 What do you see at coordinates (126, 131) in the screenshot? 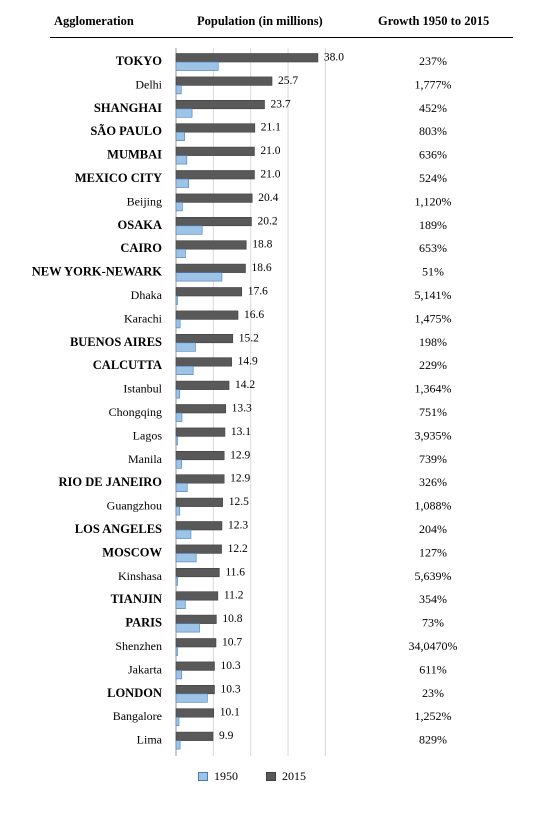
I see `city-label: SÃO PAULO` at bounding box center [126, 131].